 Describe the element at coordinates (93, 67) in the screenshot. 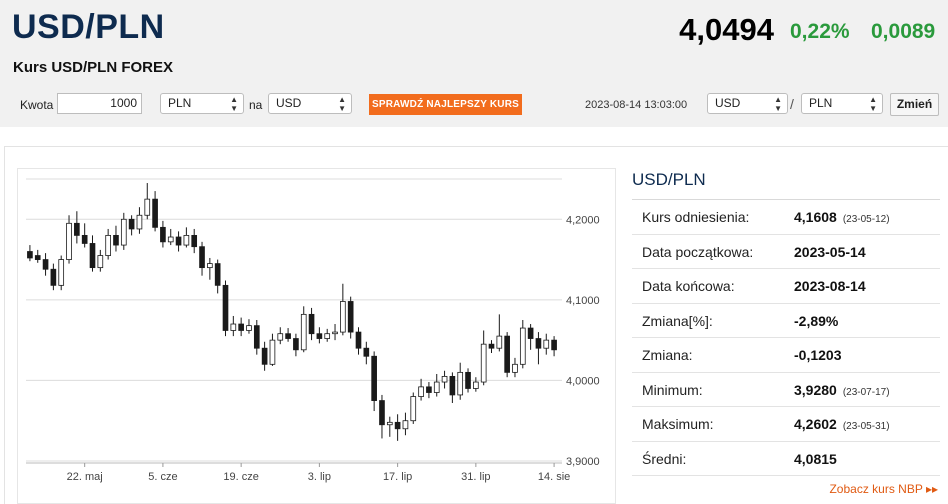

I see `page-subtitle: Kurs USD/PLN FOREX` at that location.